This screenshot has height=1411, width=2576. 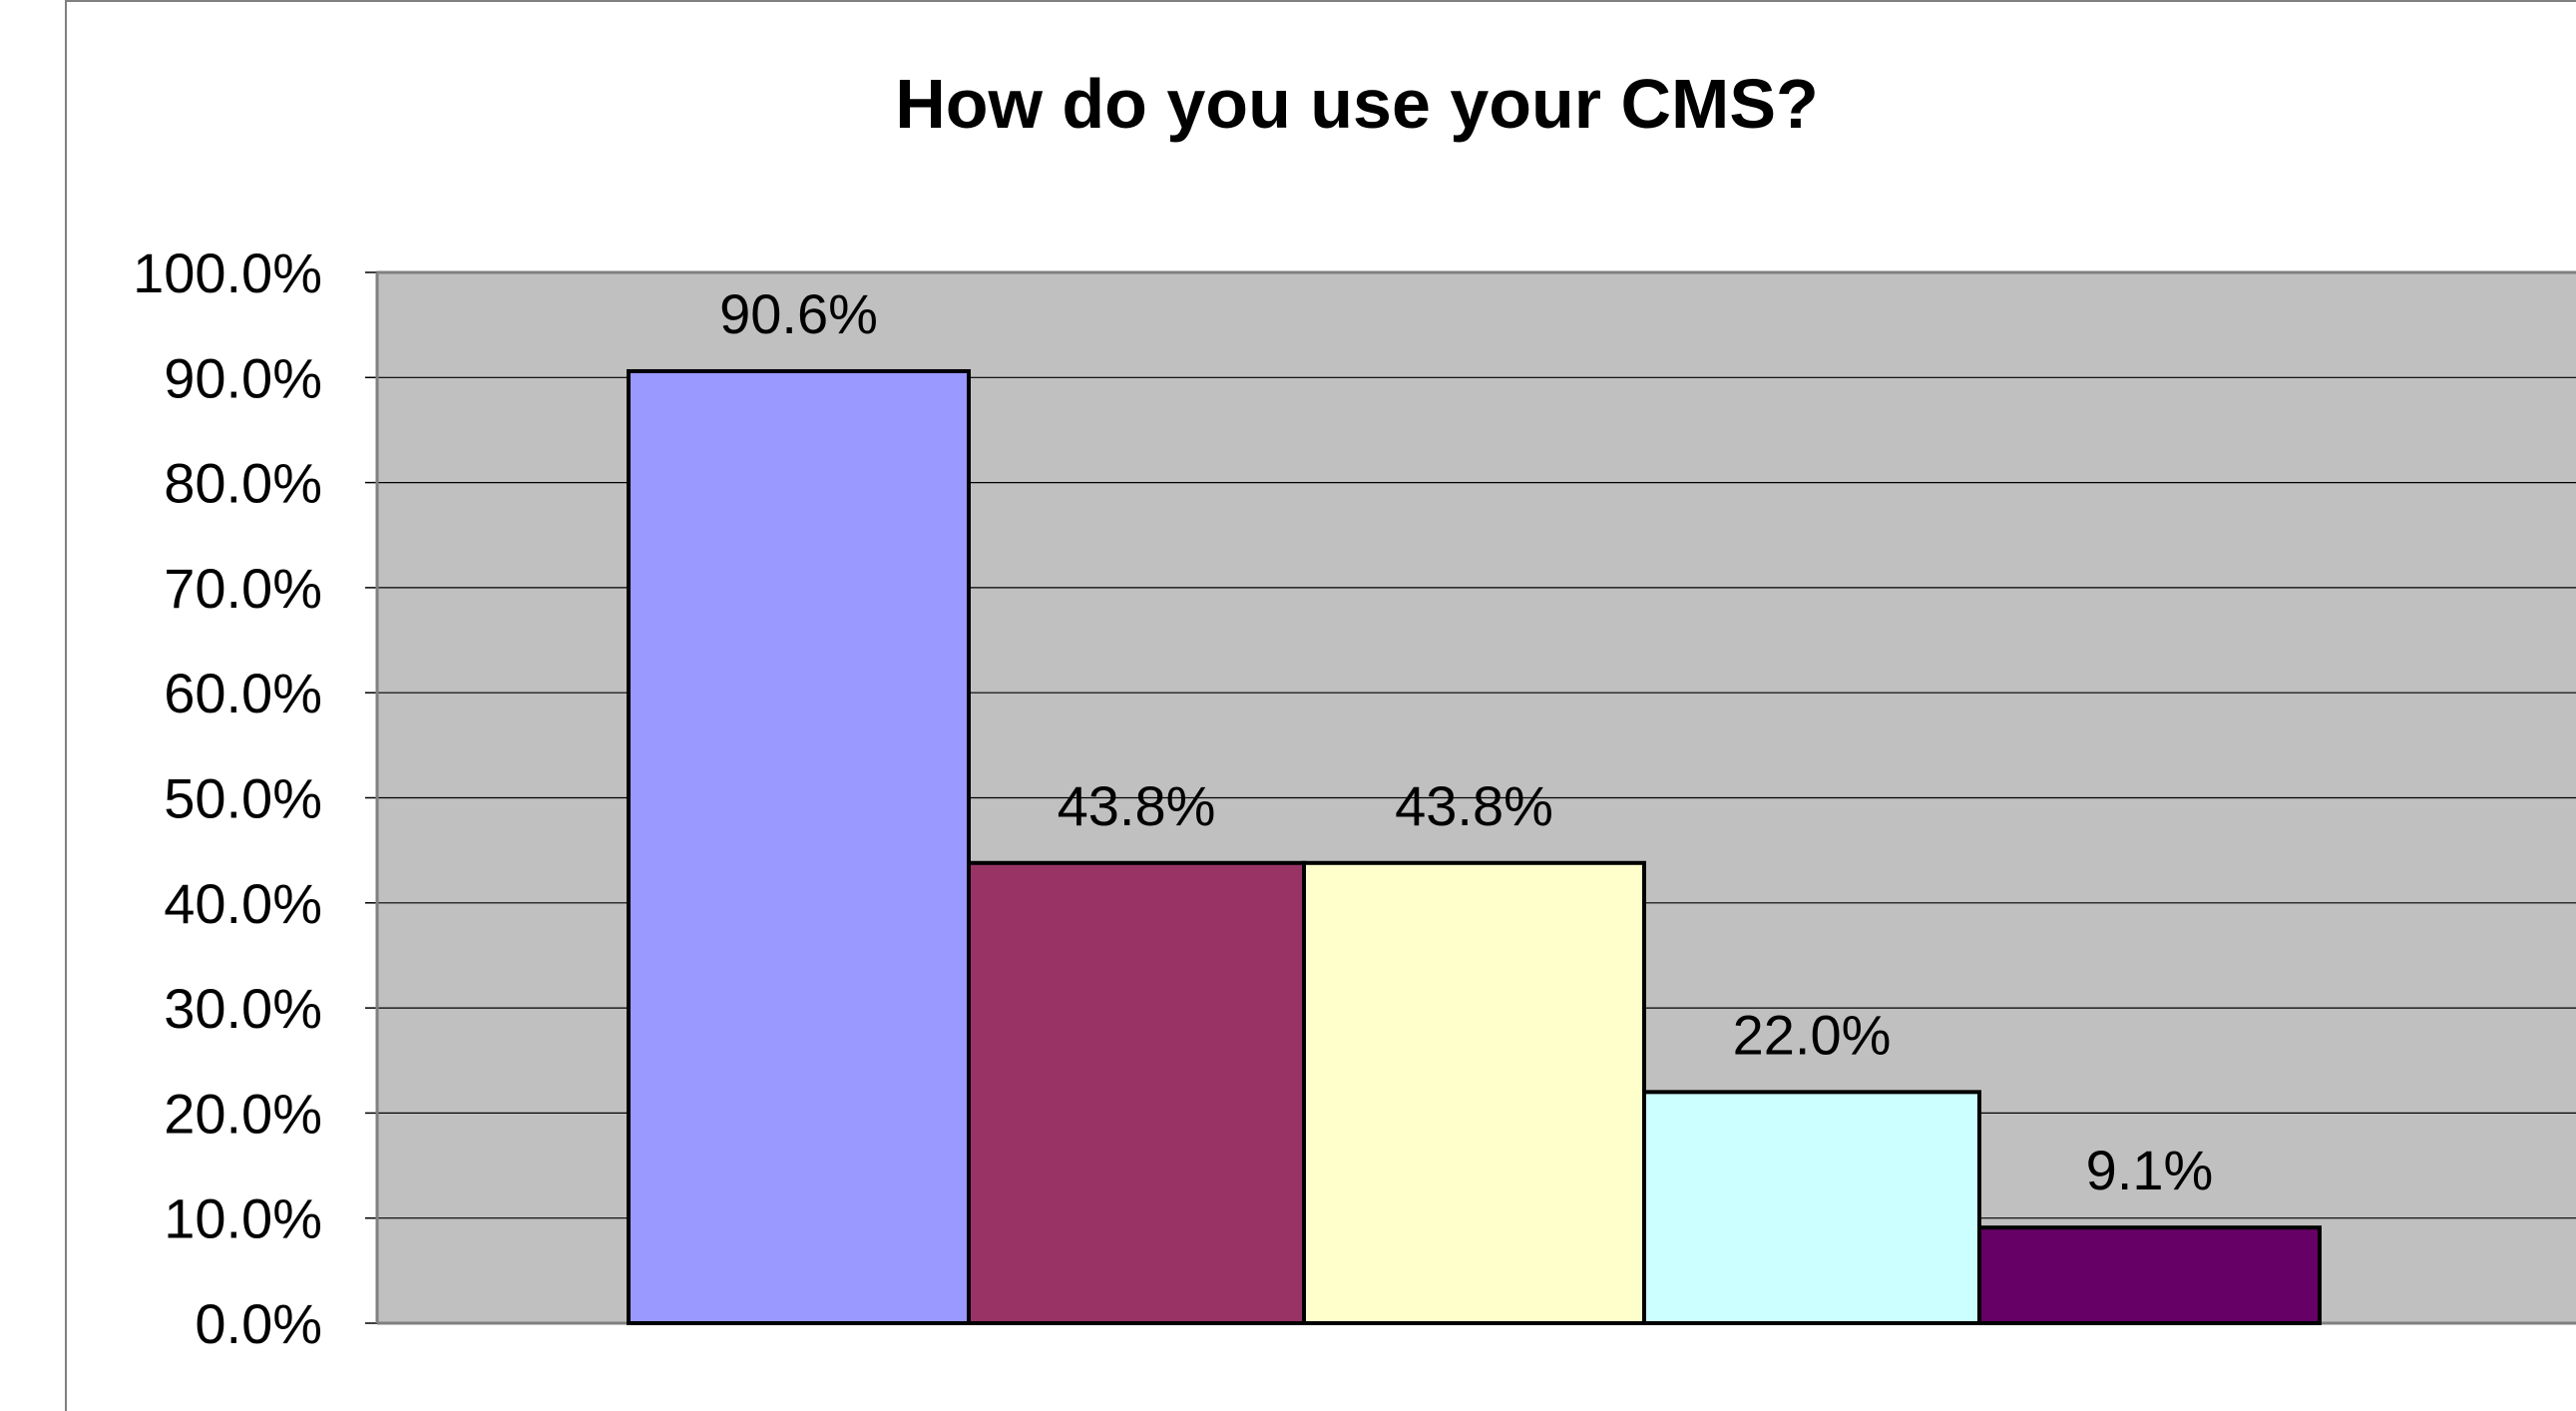 I want to click on data-label: 90.6%, so click(x=798, y=313).